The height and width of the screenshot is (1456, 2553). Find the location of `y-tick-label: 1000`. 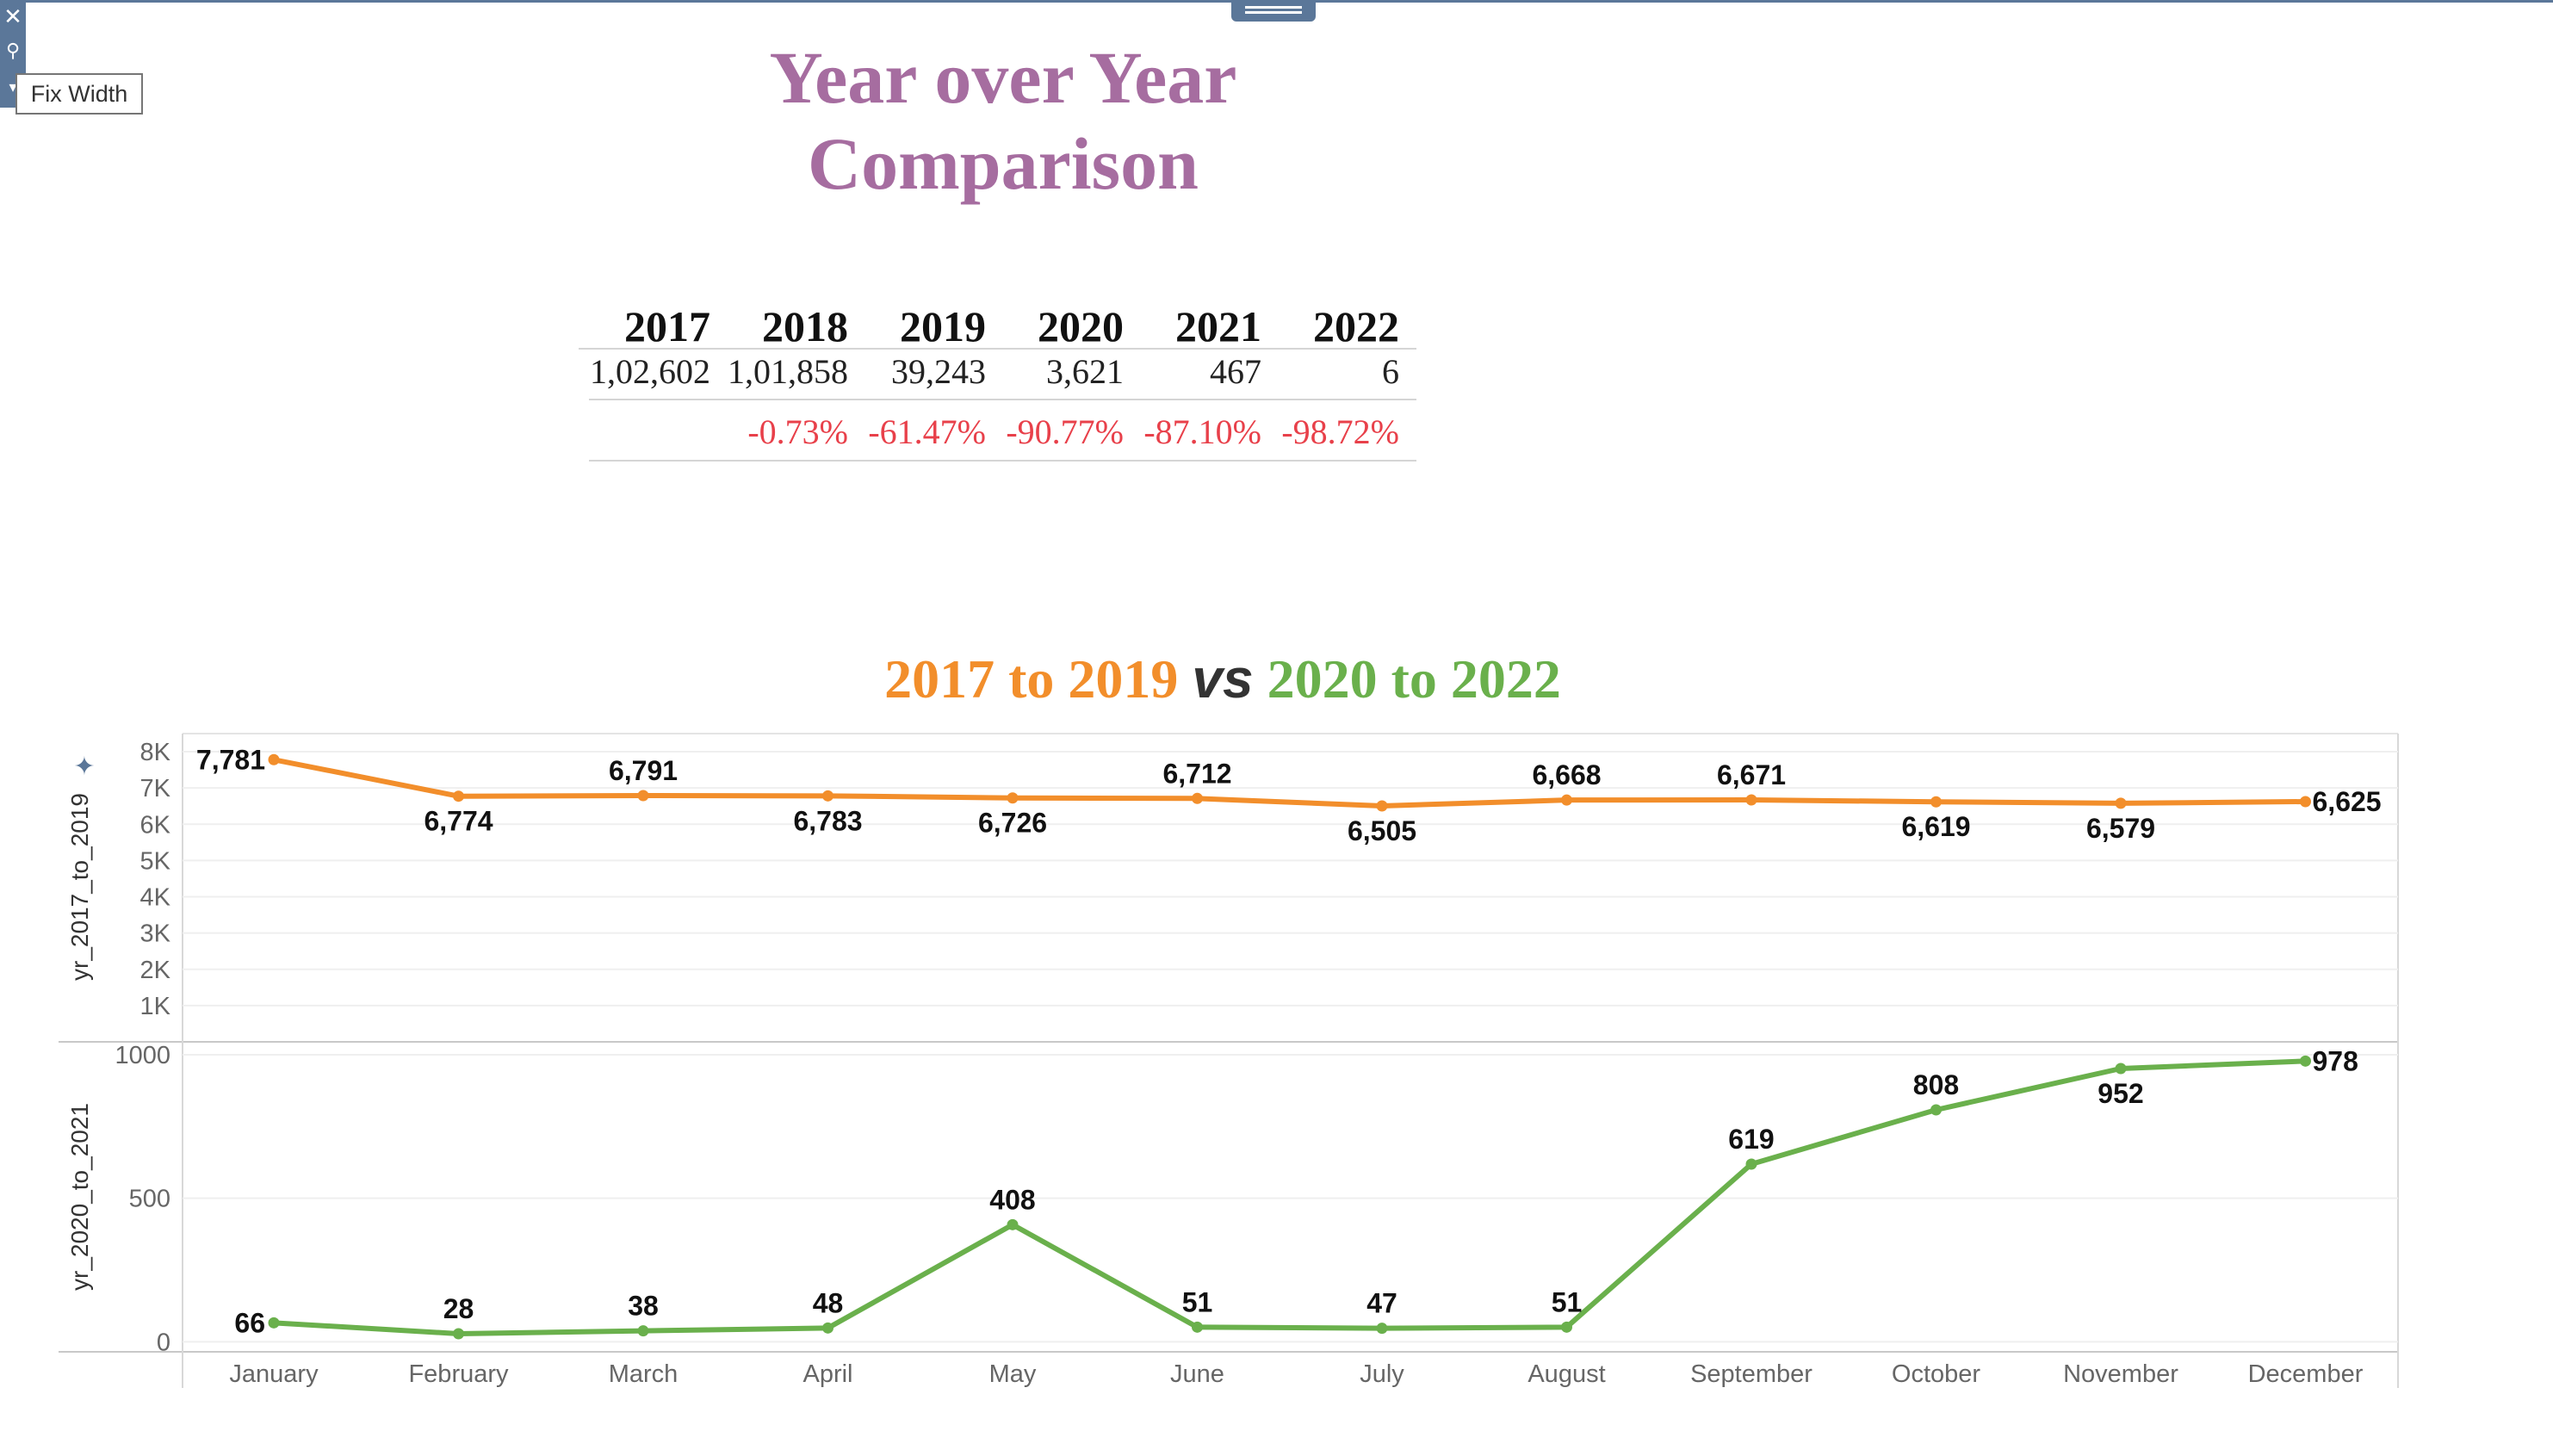

y-tick-label: 1000 is located at coordinates (142, 1055).